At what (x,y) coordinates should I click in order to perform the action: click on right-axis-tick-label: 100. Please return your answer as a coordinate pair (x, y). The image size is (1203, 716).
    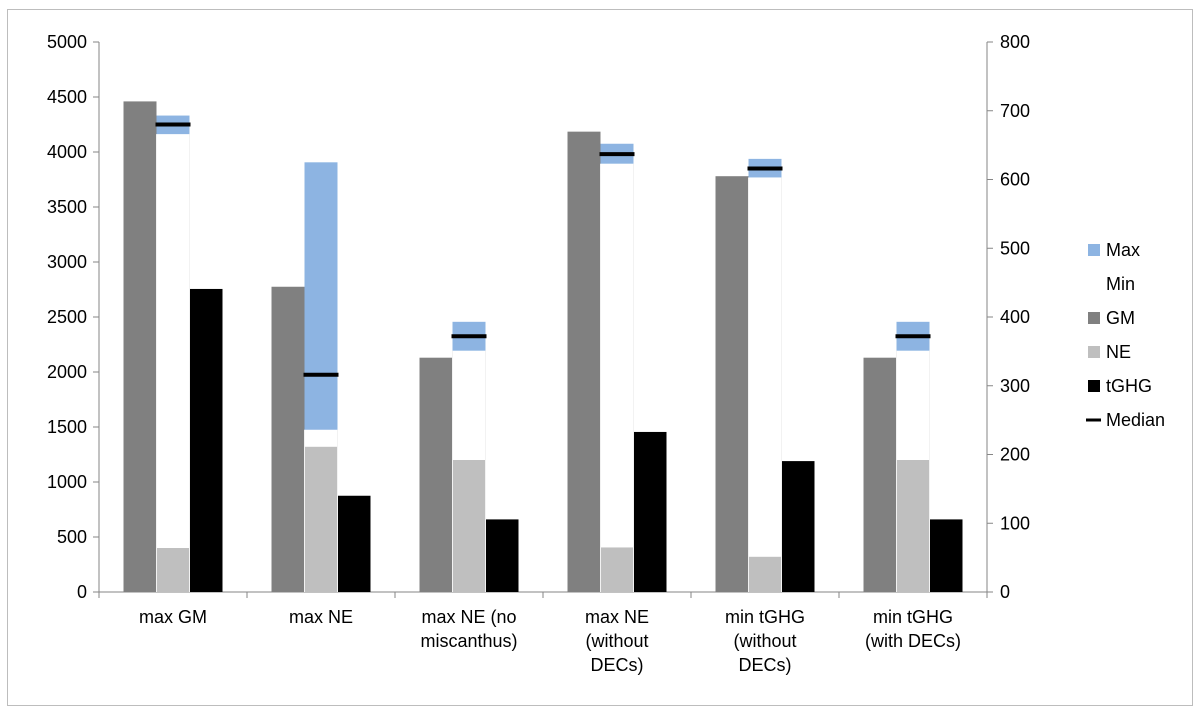
    Looking at the image, I should click on (1015, 523).